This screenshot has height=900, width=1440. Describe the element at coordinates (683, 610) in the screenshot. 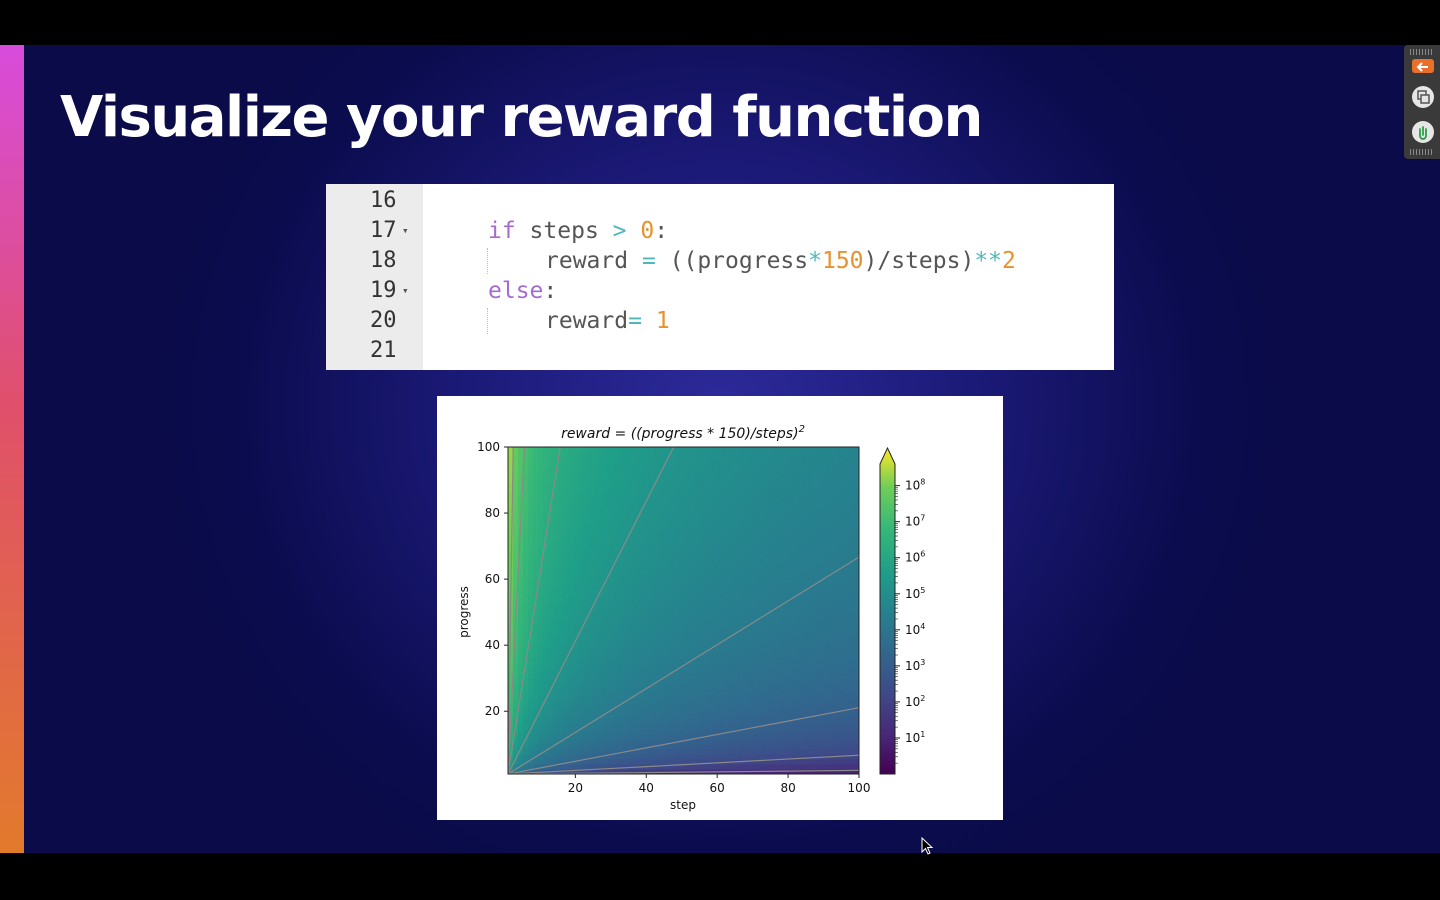

I see `plot-frame` at that location.